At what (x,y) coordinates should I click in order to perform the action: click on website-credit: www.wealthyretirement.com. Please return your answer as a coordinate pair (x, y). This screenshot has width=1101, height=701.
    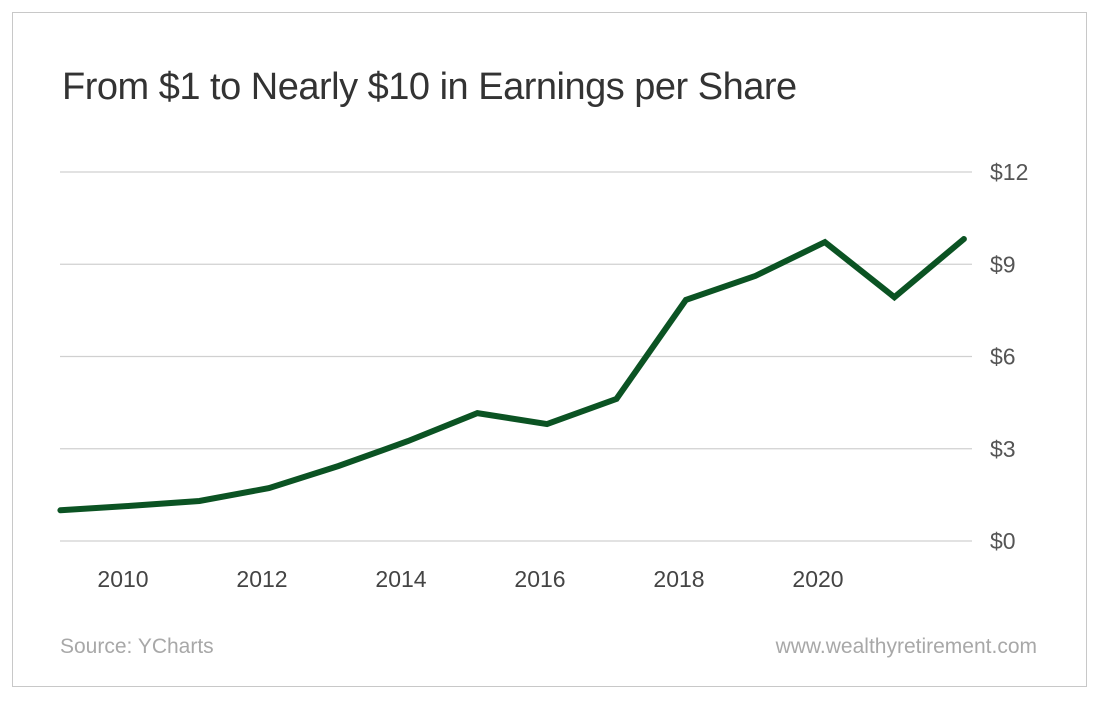
    Looking at the image, I should click on (906, 646).